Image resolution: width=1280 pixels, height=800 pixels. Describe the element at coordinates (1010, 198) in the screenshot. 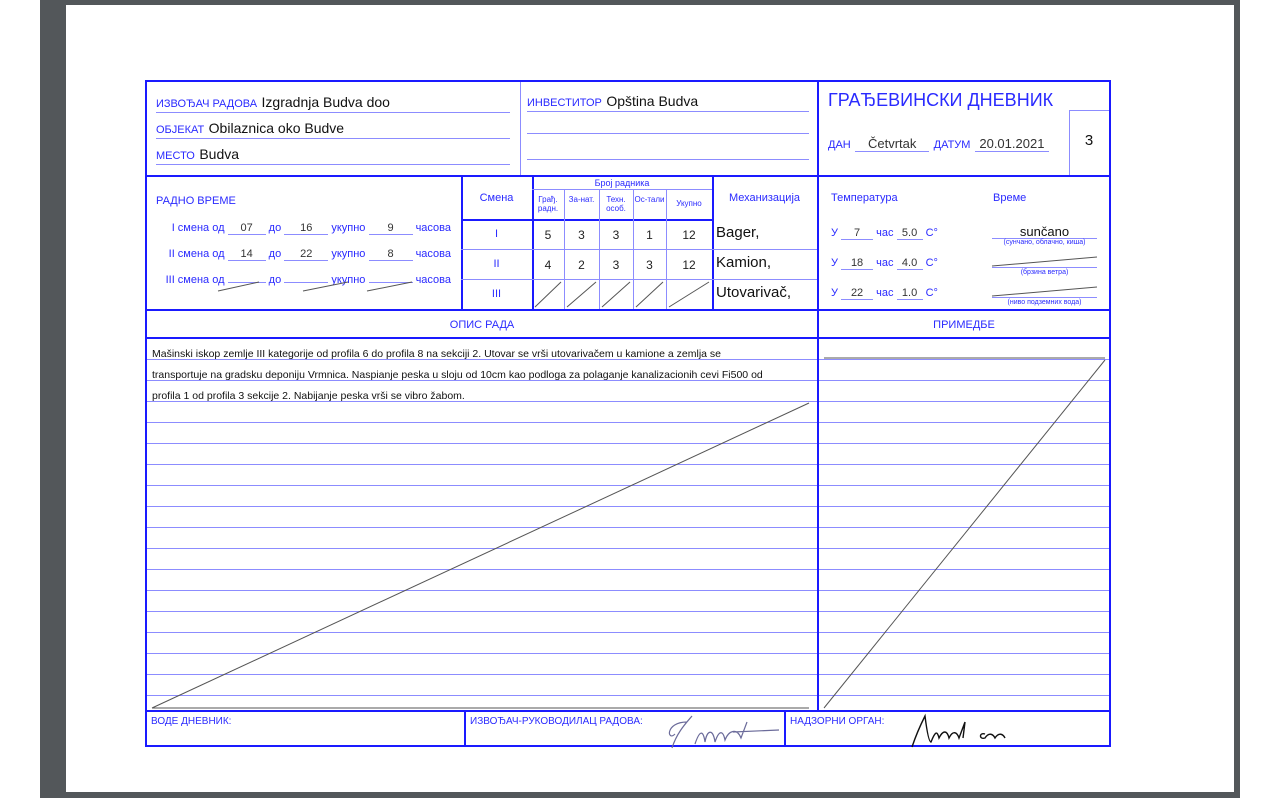

I see `weather-label: Време` at that location.